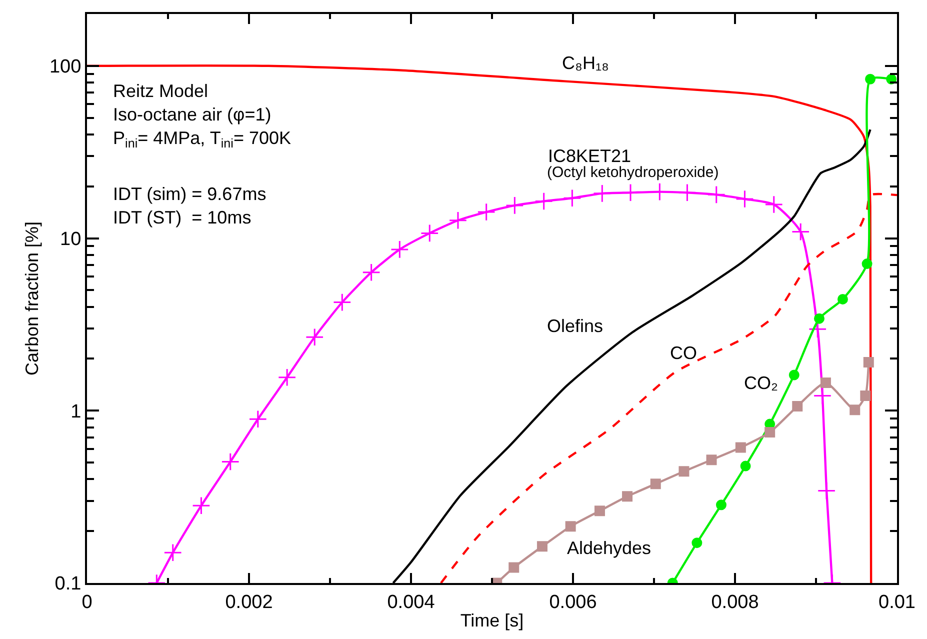  Describe the element at coordinates (585, 63) in the screenshot. I see `series-label: C₈H₁₈` at that location.